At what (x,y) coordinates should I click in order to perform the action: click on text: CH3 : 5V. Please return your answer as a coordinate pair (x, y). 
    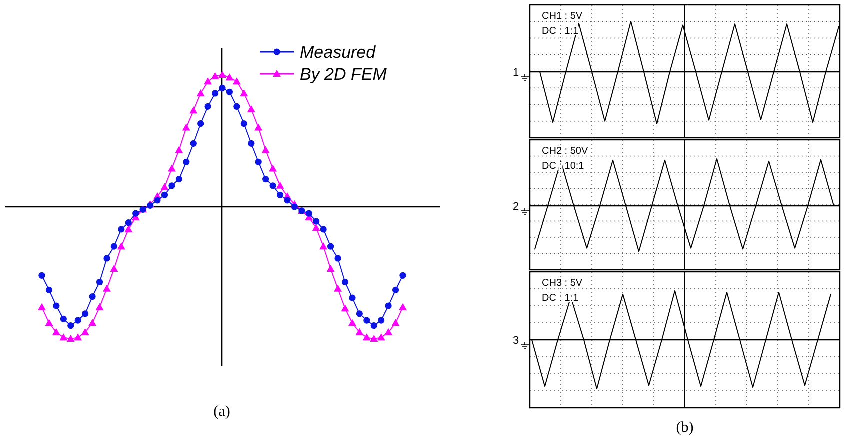
    Looking at the image, I should click on (562, 283).